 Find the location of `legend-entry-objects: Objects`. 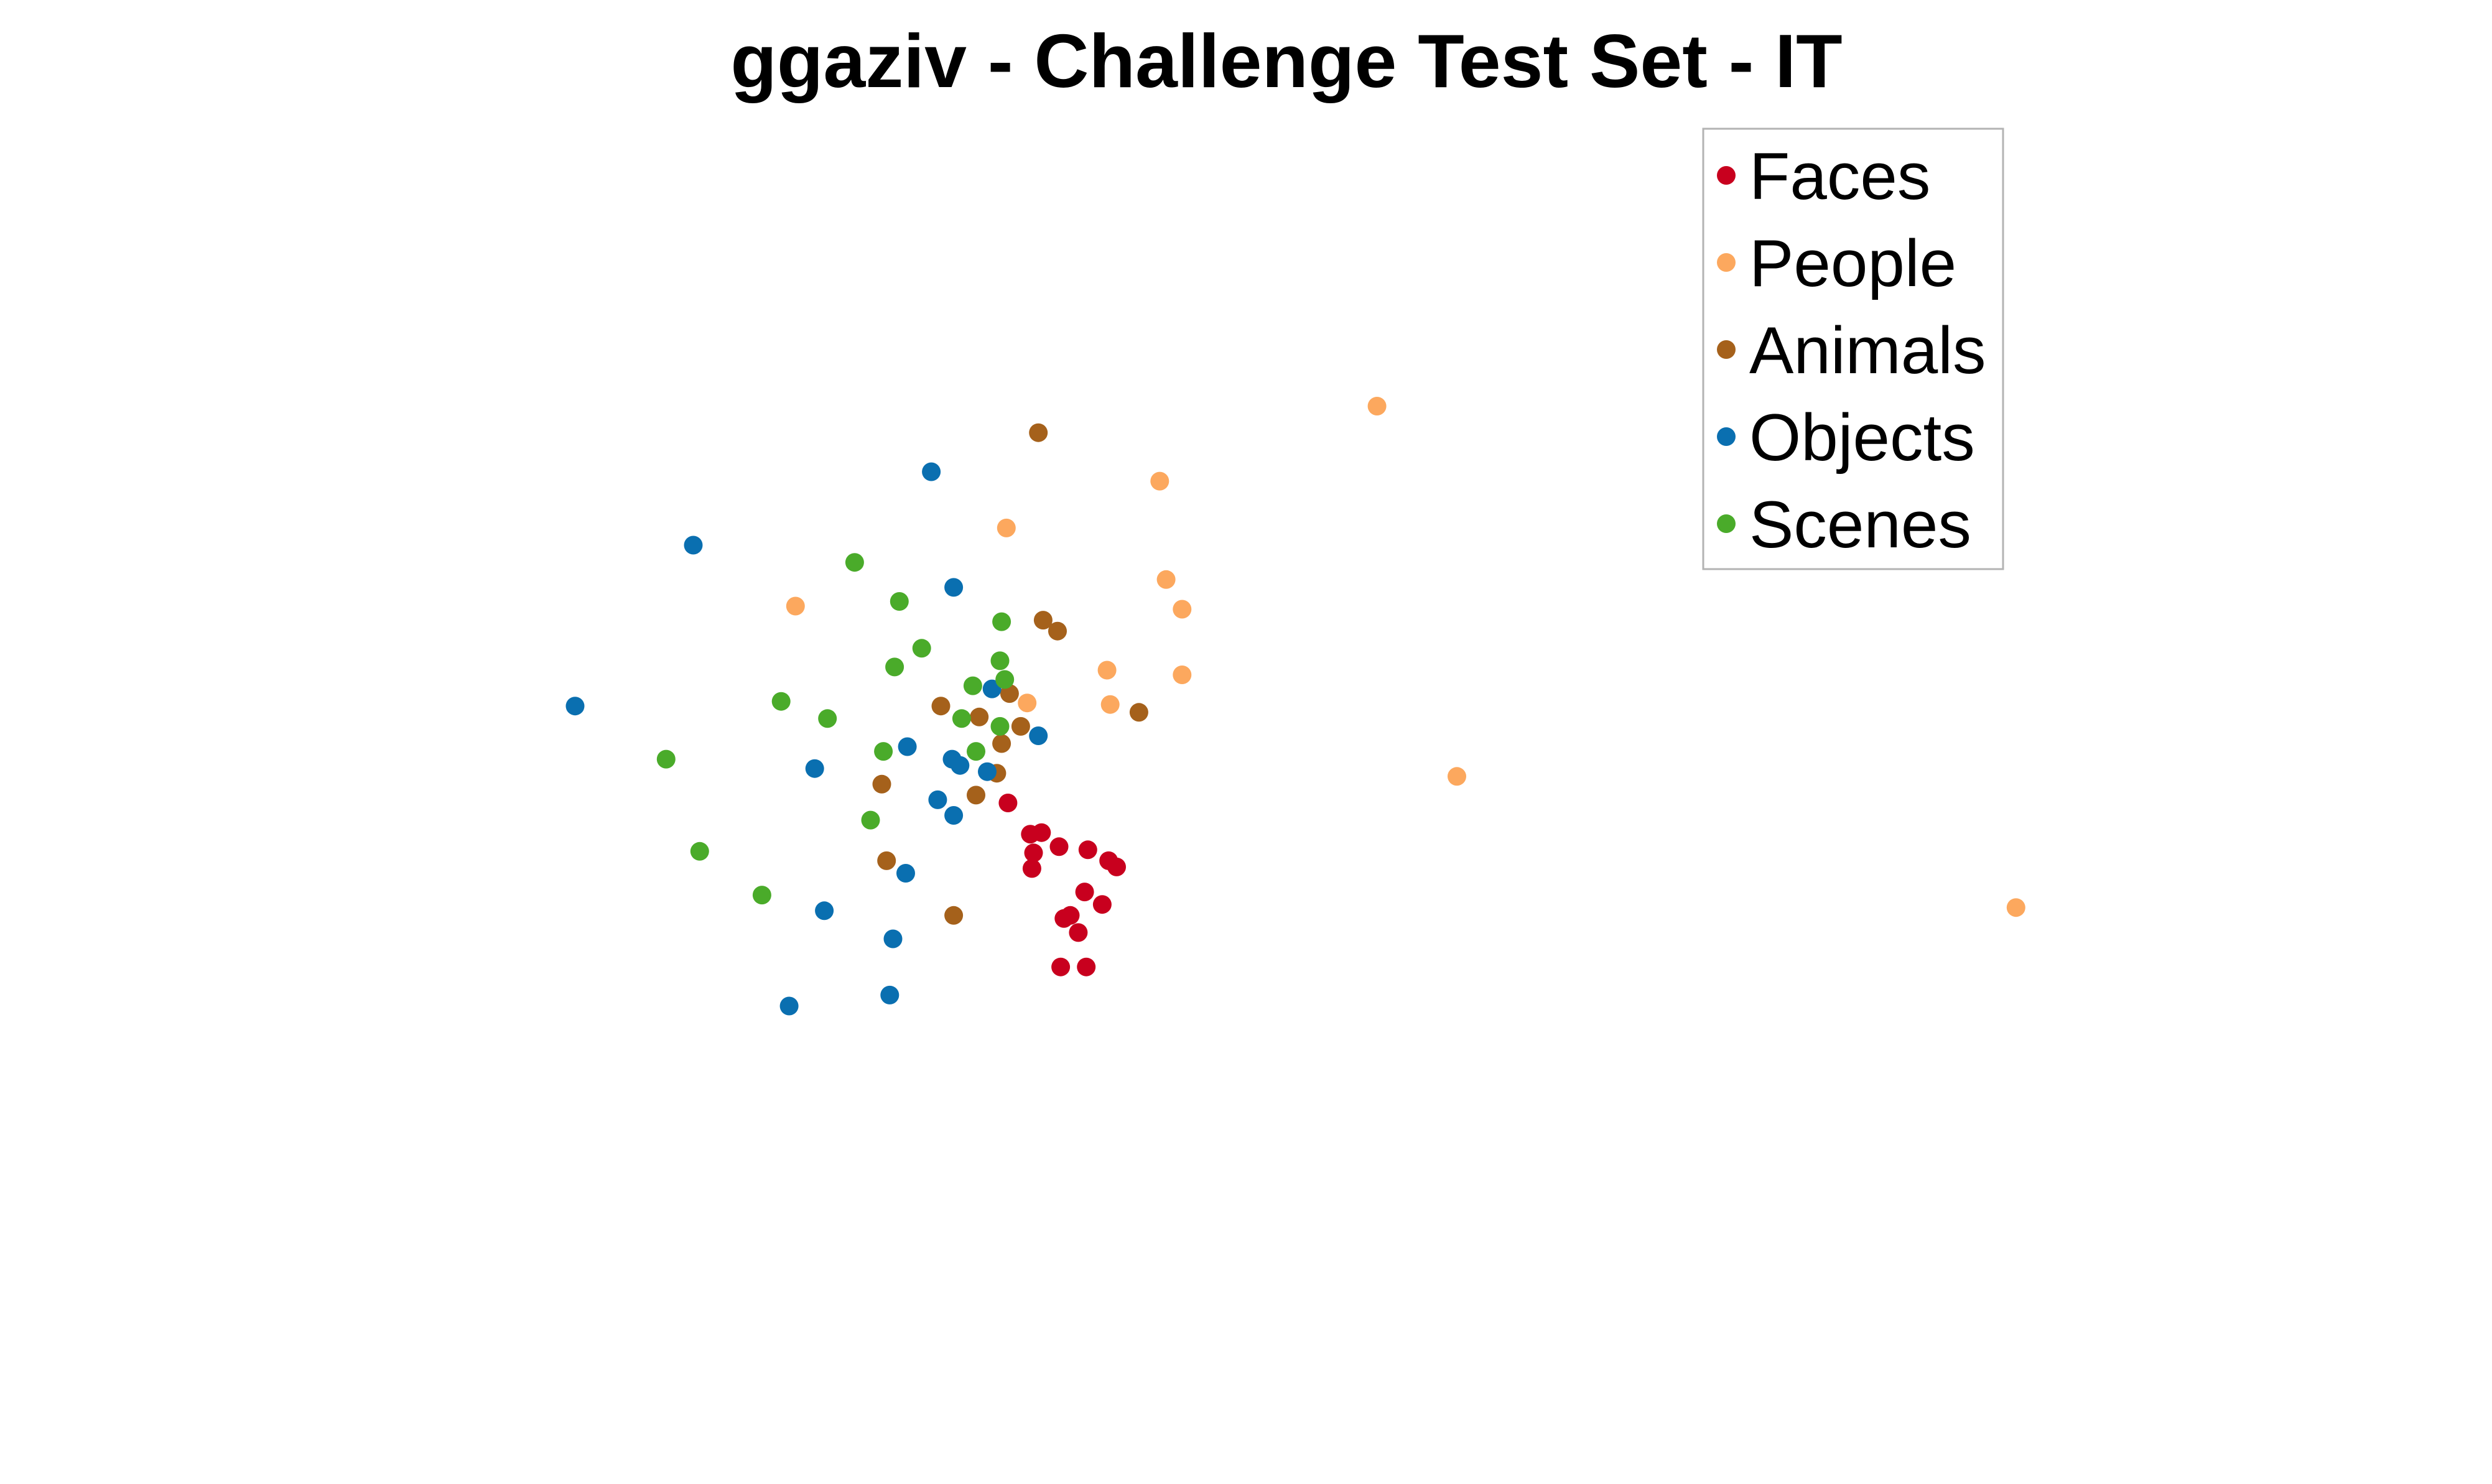

legend-entry-objects: Objects is located at coordinates (1846, 438).